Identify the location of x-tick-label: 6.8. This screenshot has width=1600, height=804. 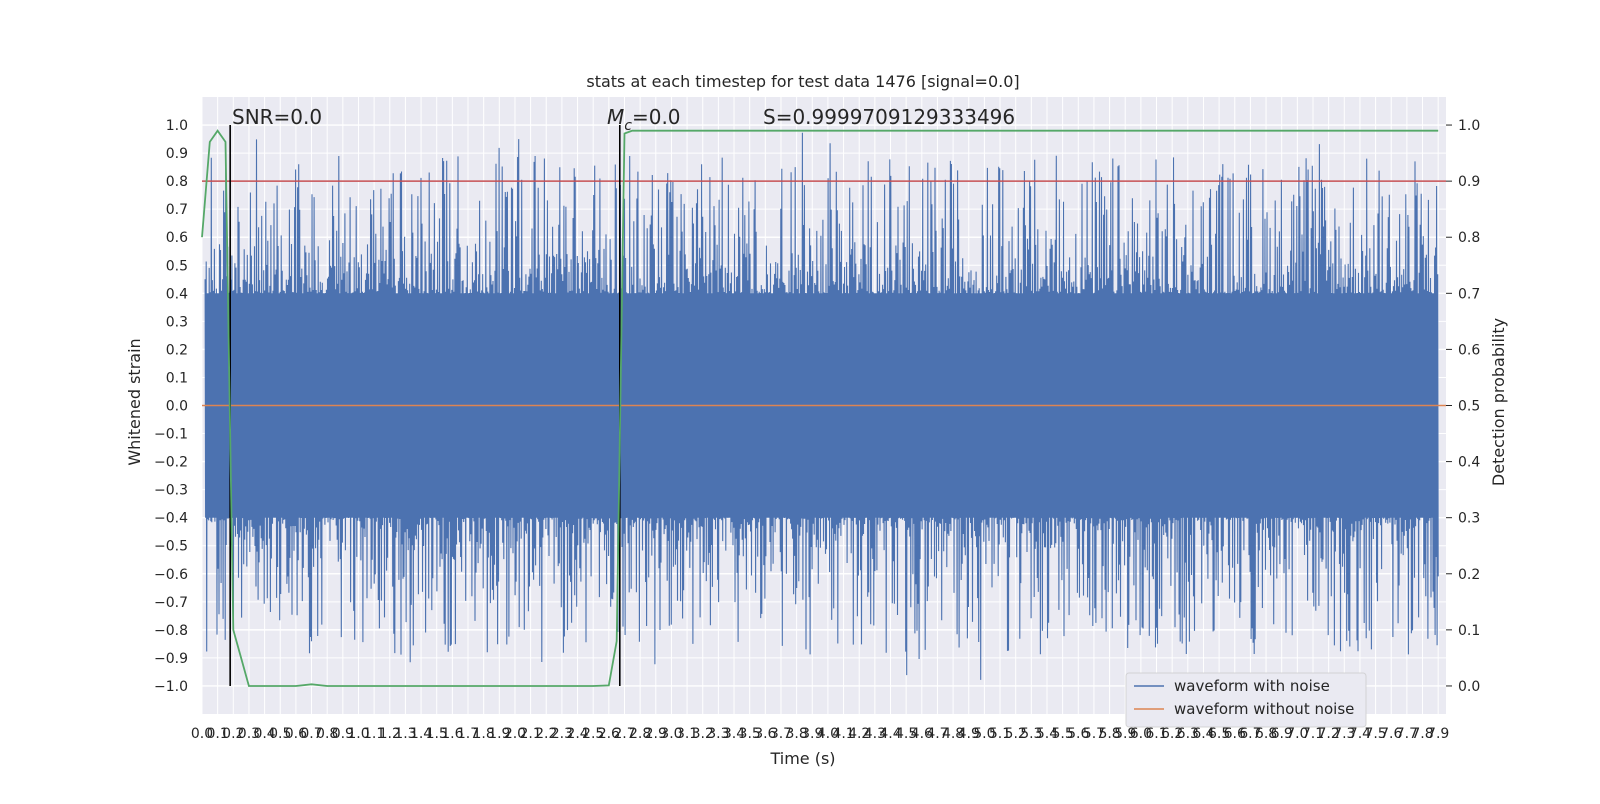
(1266, 734).